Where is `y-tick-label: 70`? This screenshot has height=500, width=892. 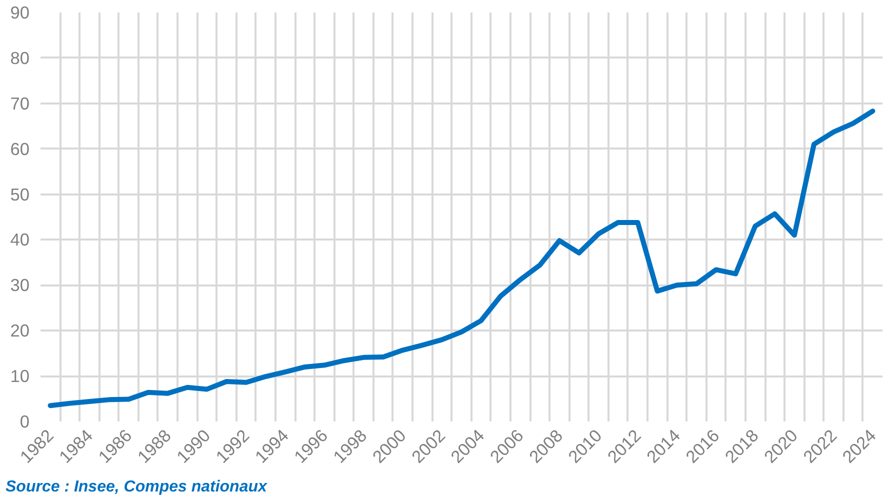 y-tick-label: 70 is located at coordinates (20, 103).